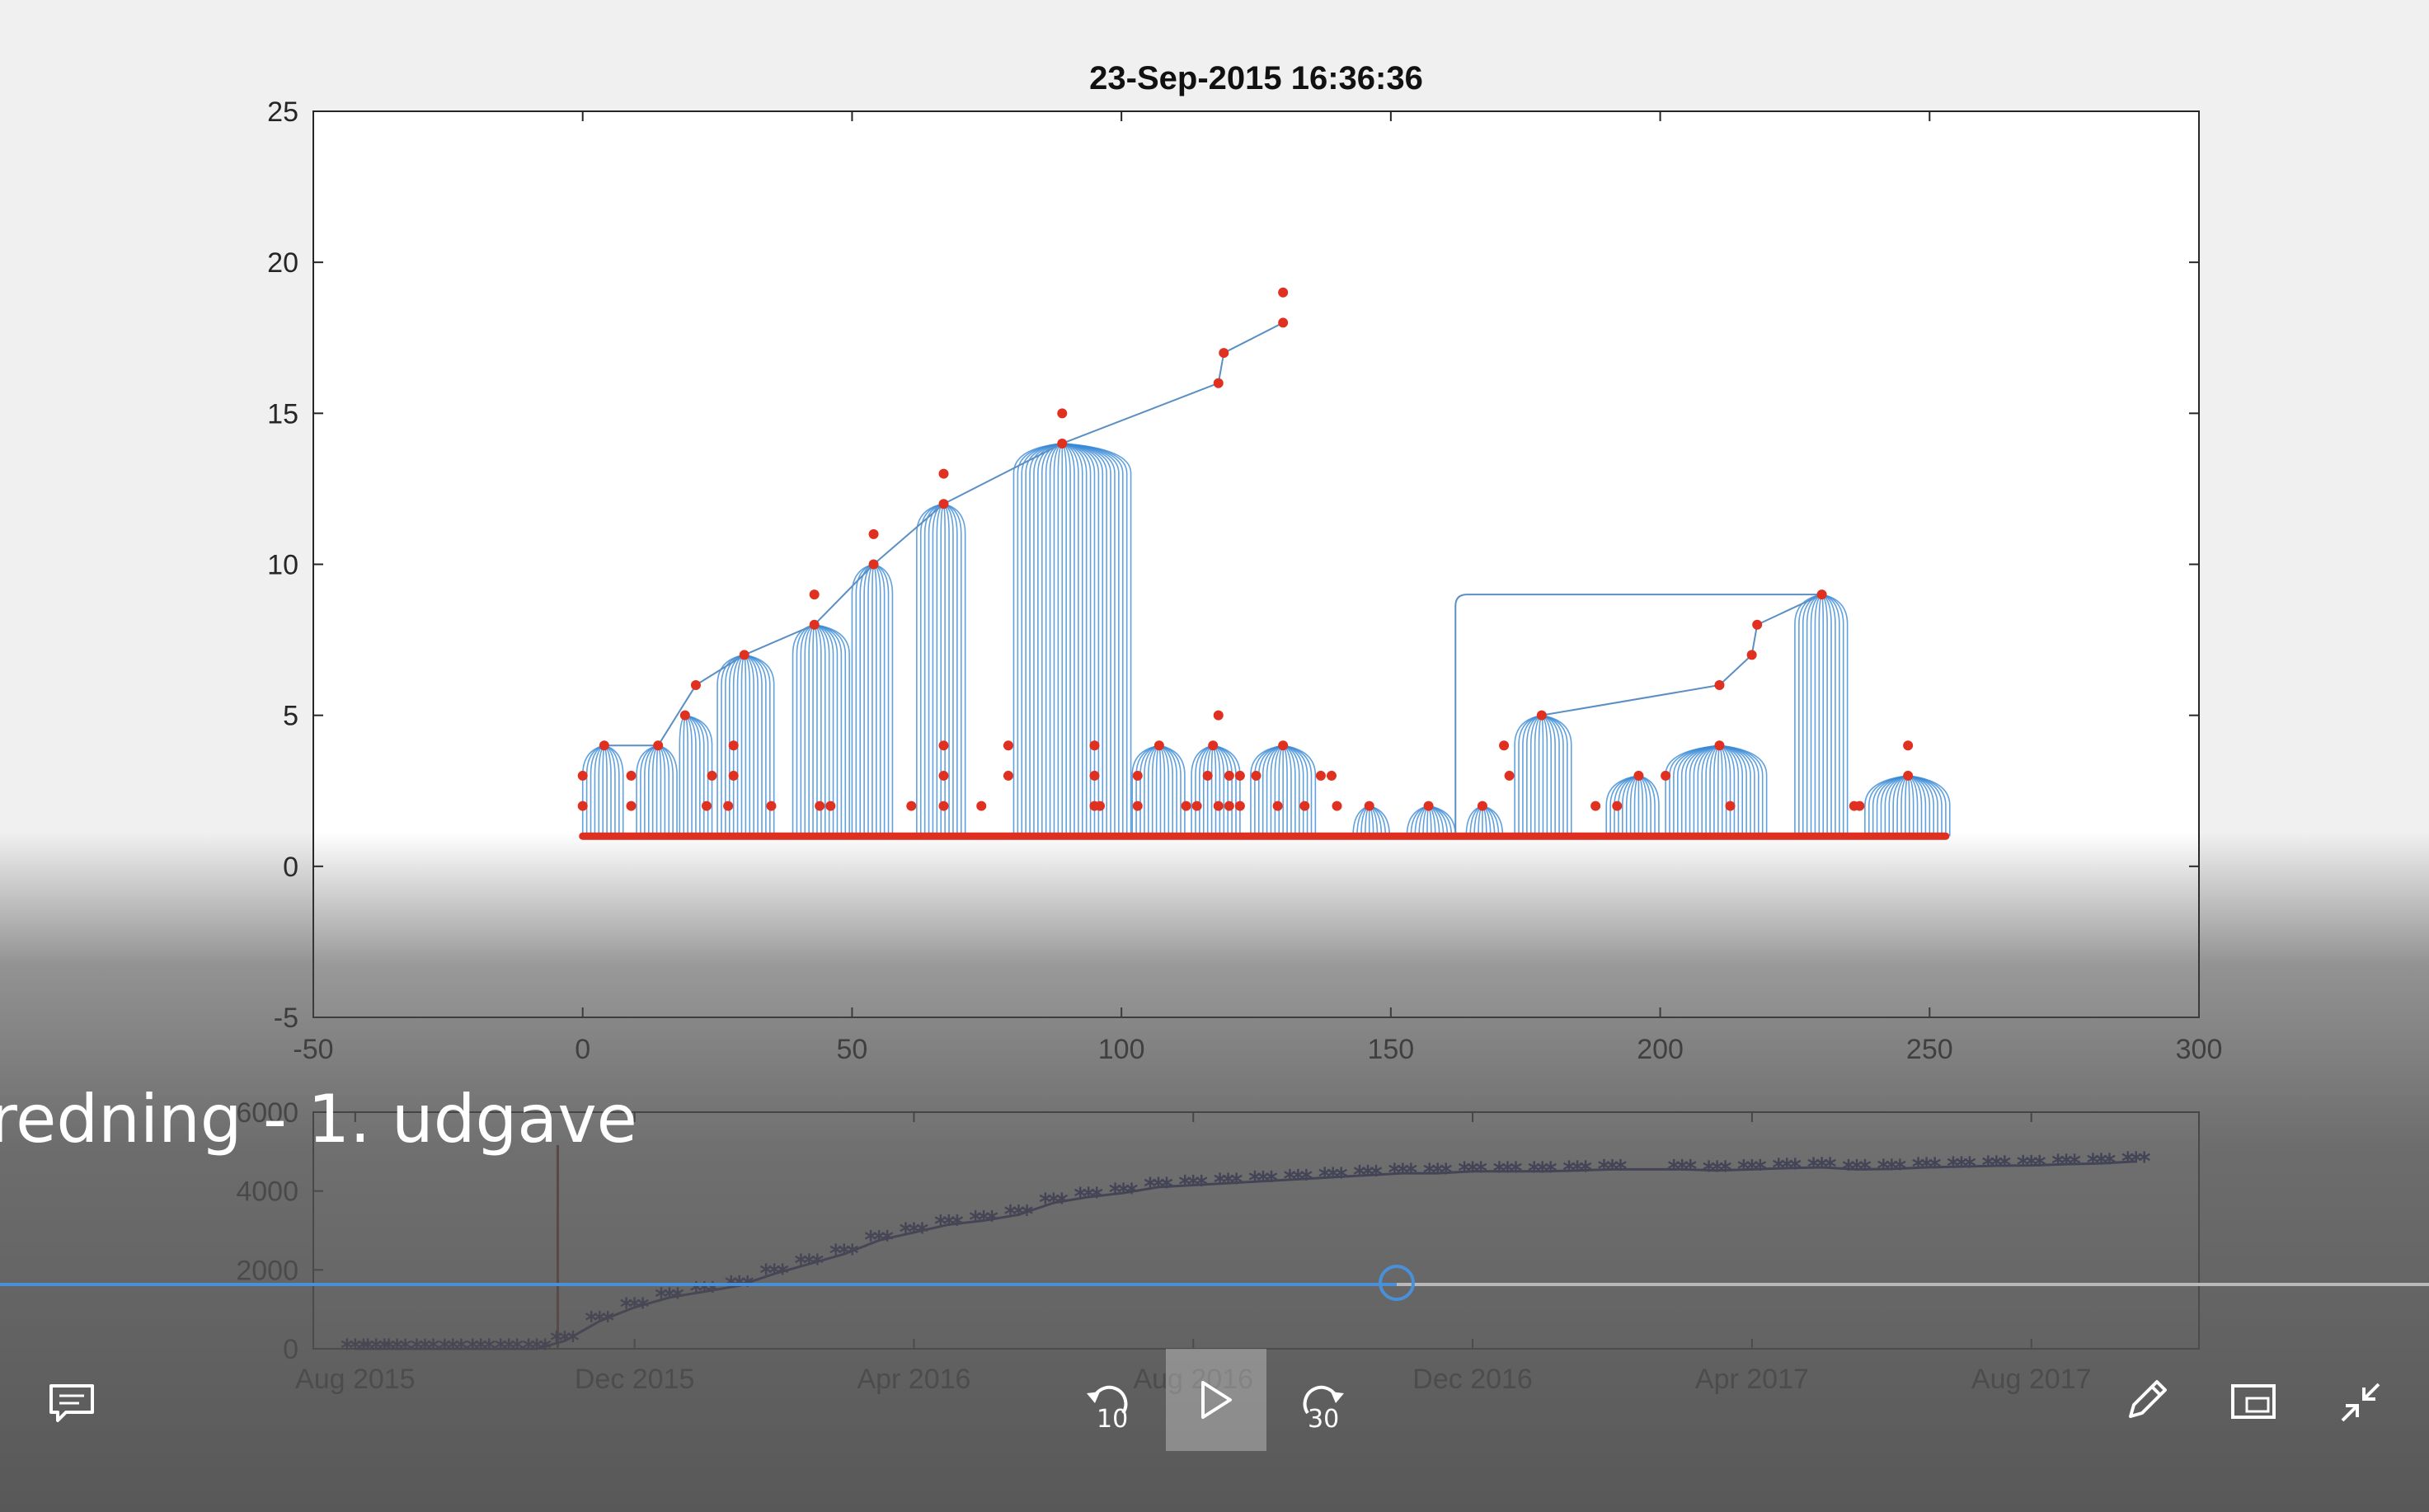 The width and height of the screenshot is (2429, 1512). Describe the element at coordinates (290, 717) in the screenshot. I see `y-tick-label: 5` at that location.